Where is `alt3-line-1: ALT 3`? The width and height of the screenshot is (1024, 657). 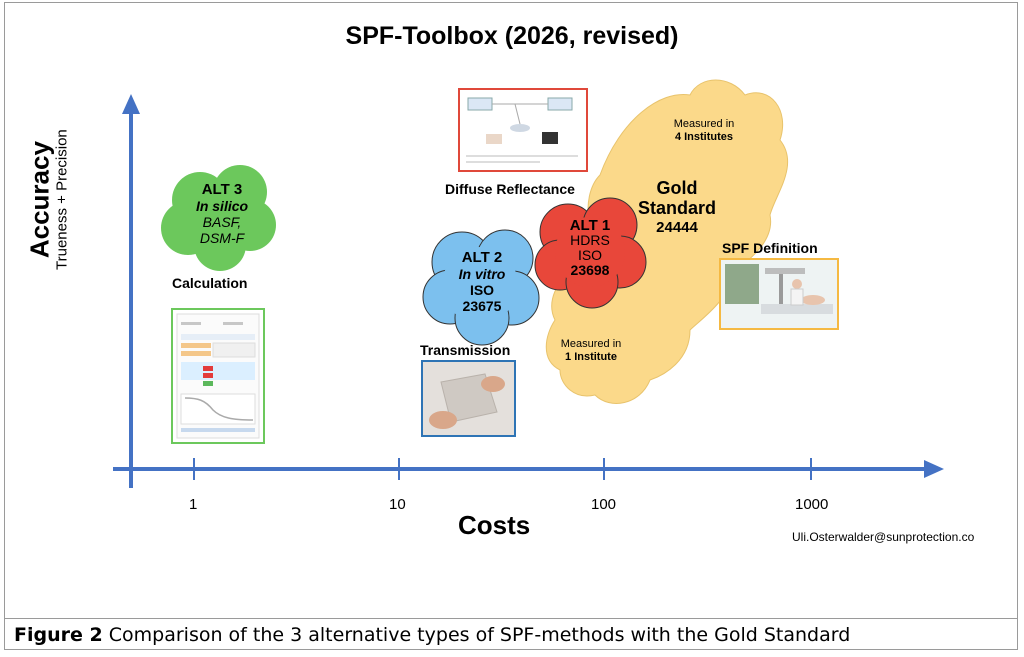 alt3-line-1: ALT 3 is located at coordinates (222, 189).